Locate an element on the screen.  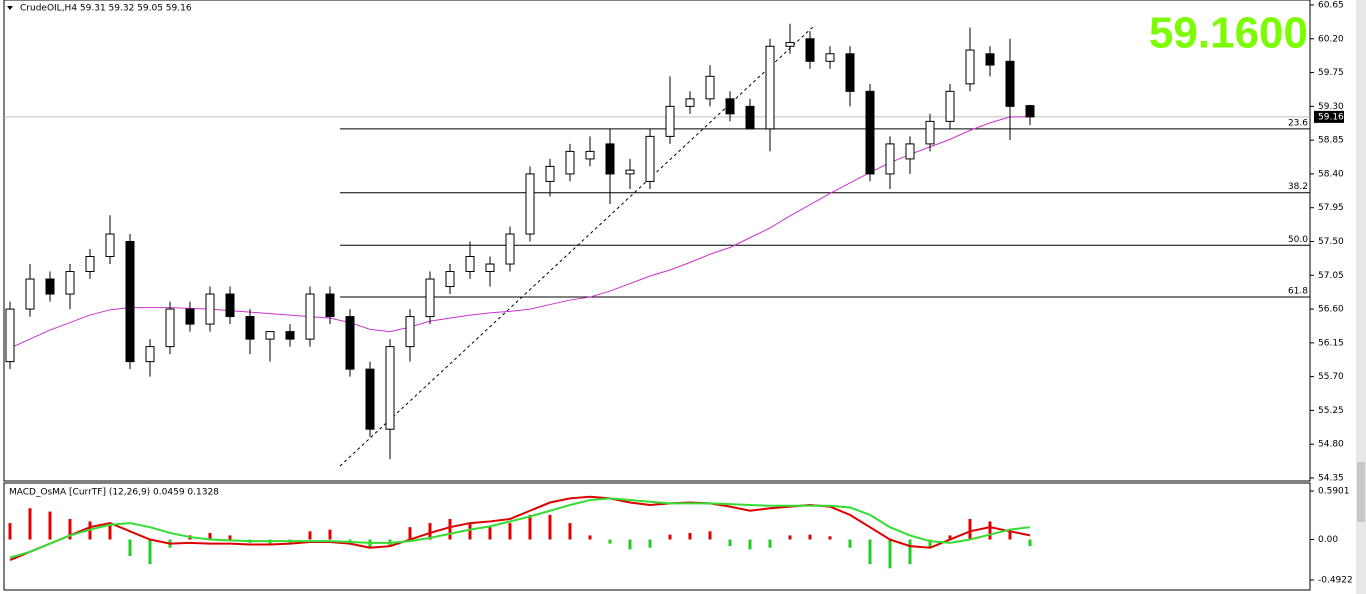
y-tick-label: 58.40 is located at coordinates (1331, 174).